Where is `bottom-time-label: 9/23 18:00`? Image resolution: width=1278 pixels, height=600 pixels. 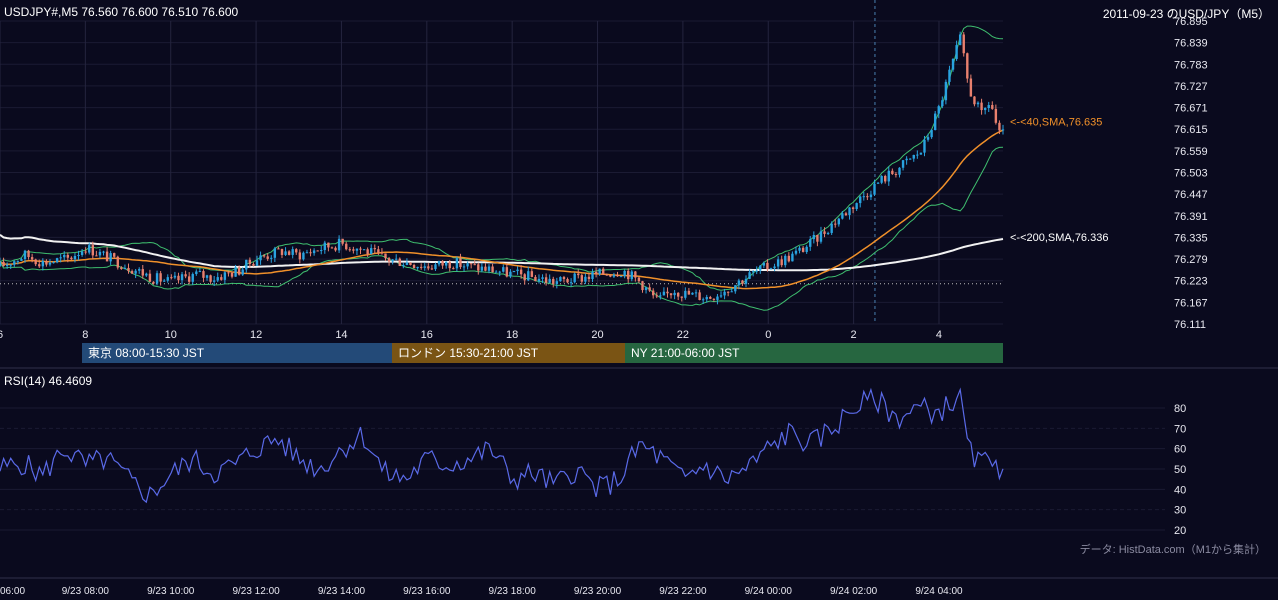 bottom-time-label: 9/23 18:00 is located at coordinates (513, 591).